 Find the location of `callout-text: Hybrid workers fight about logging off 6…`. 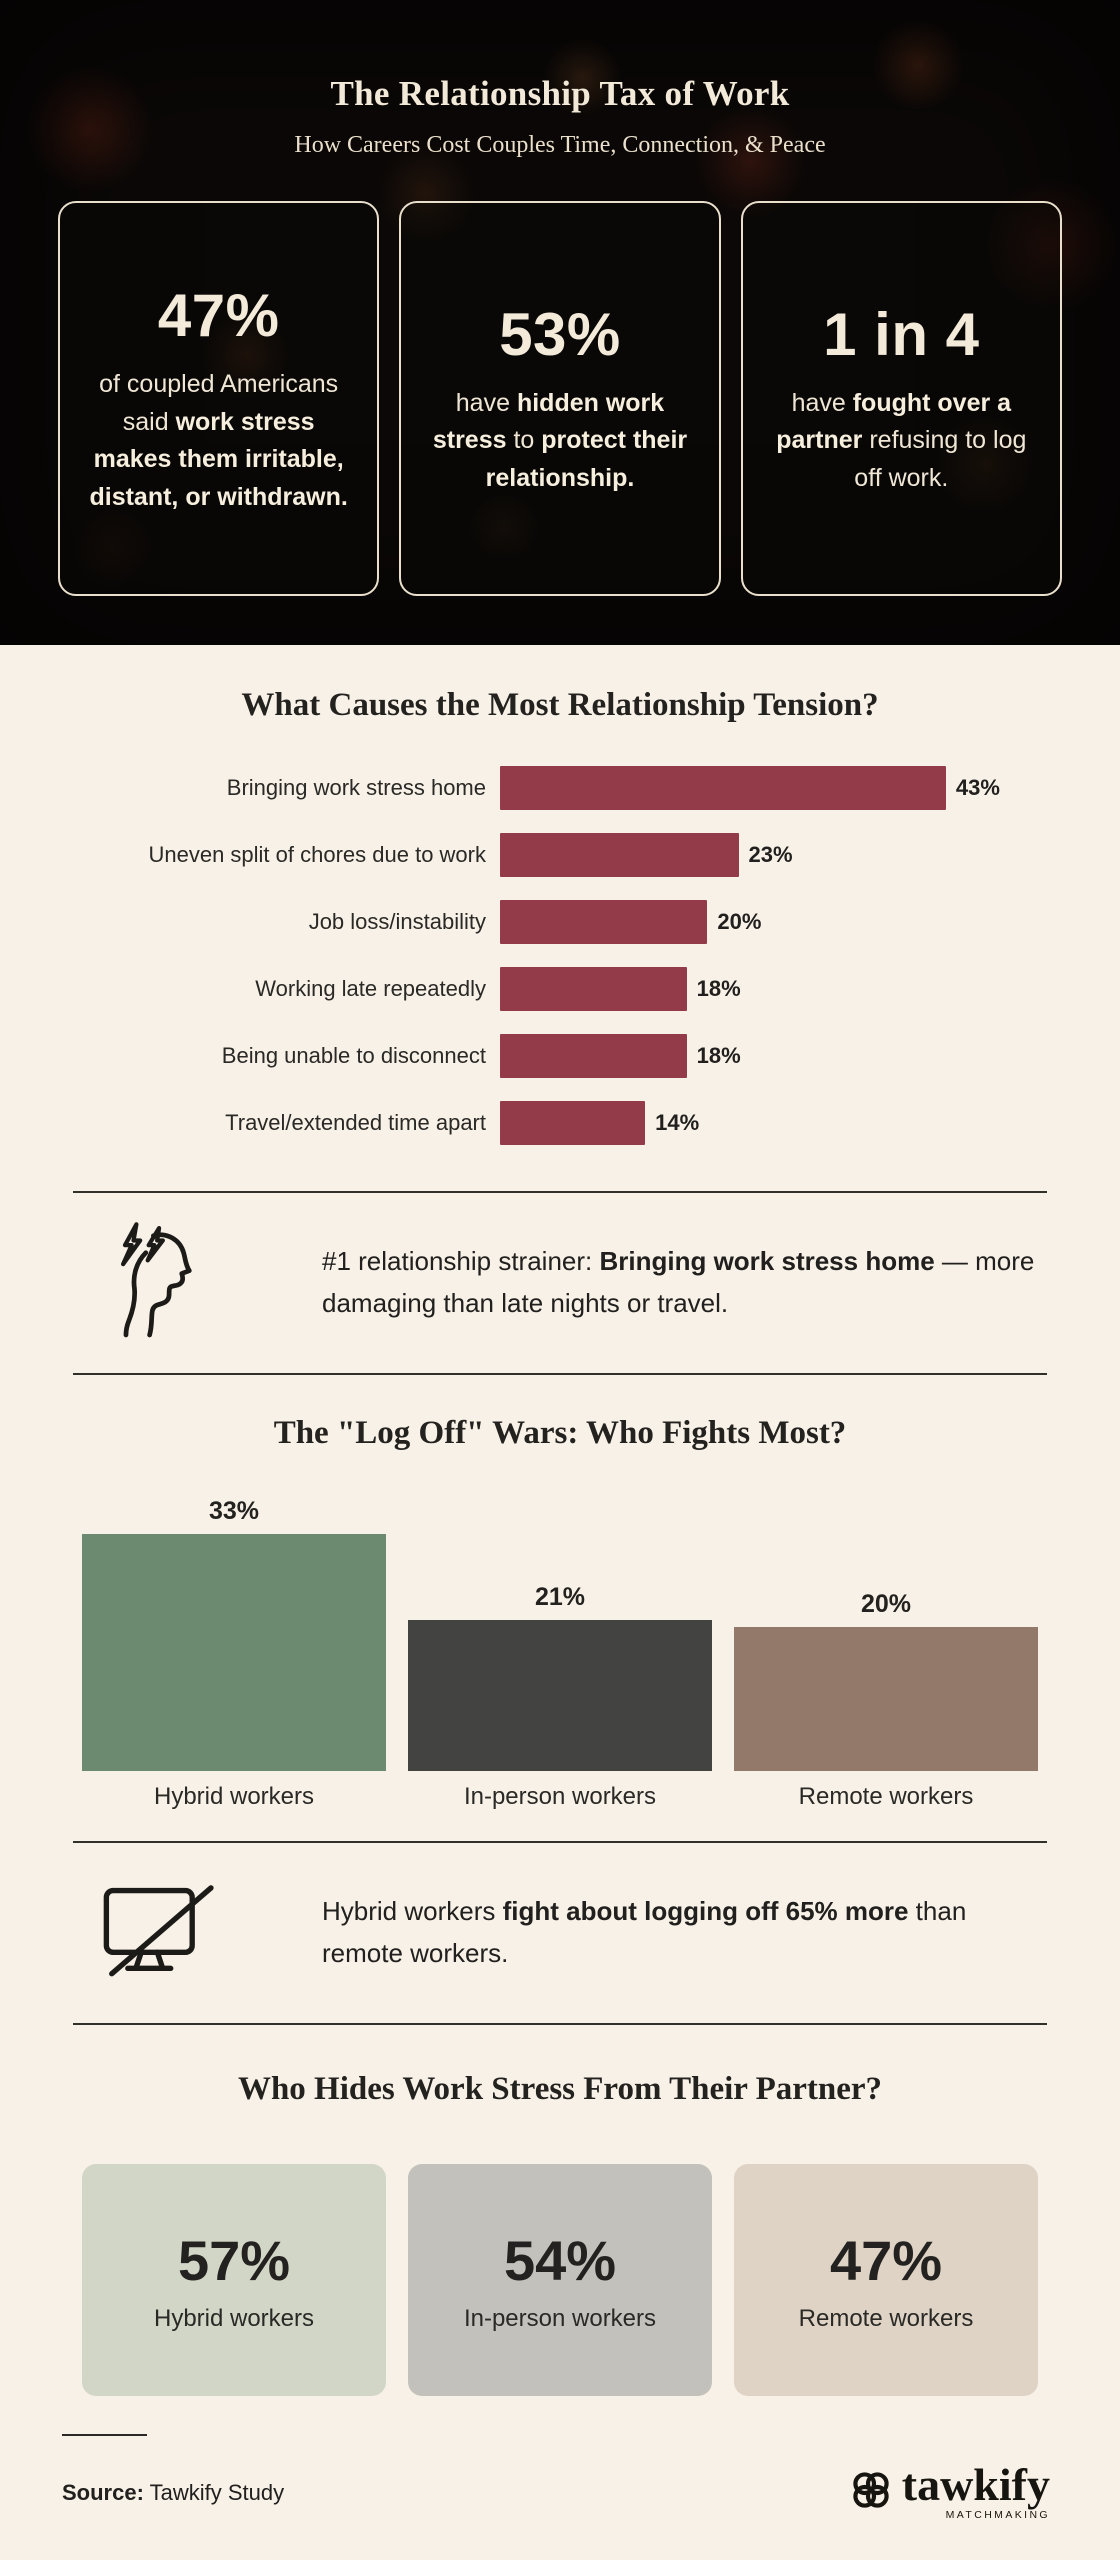

callout-text: Hybrid workers fight about logging off 6… is located at coordinates (644, 1932).